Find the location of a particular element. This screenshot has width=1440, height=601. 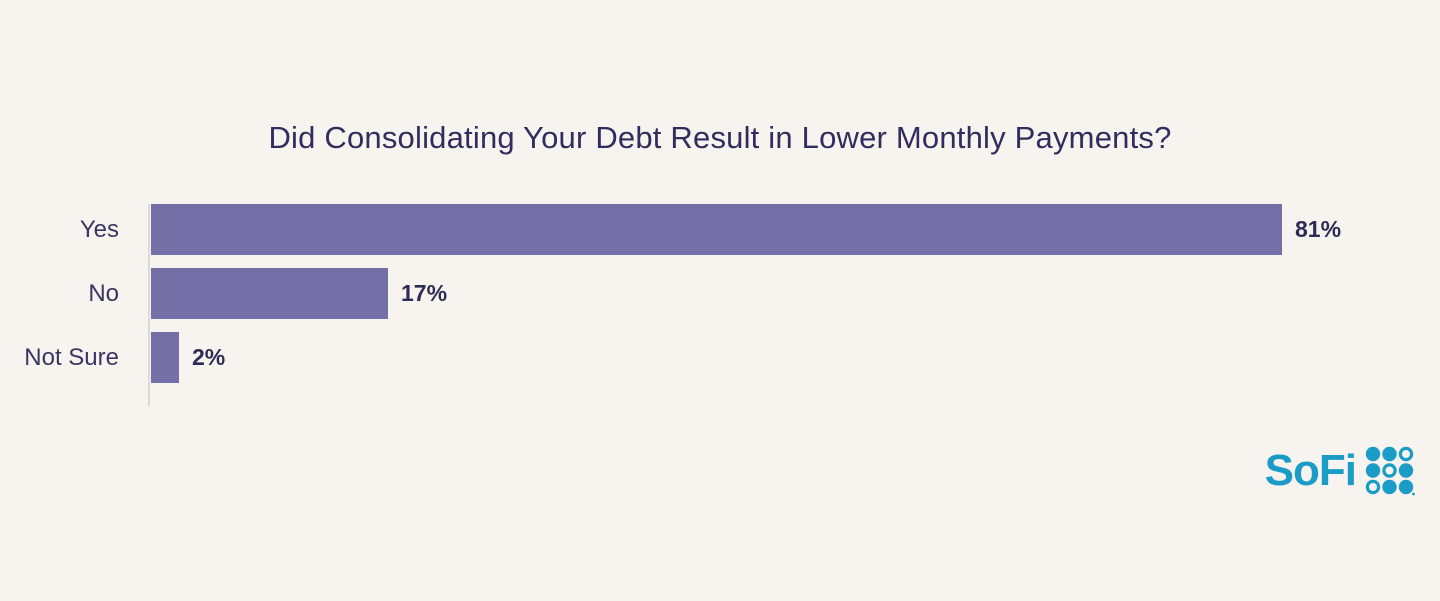

bar-row-yes: Yes 81% is located at coordinates (720, 229).